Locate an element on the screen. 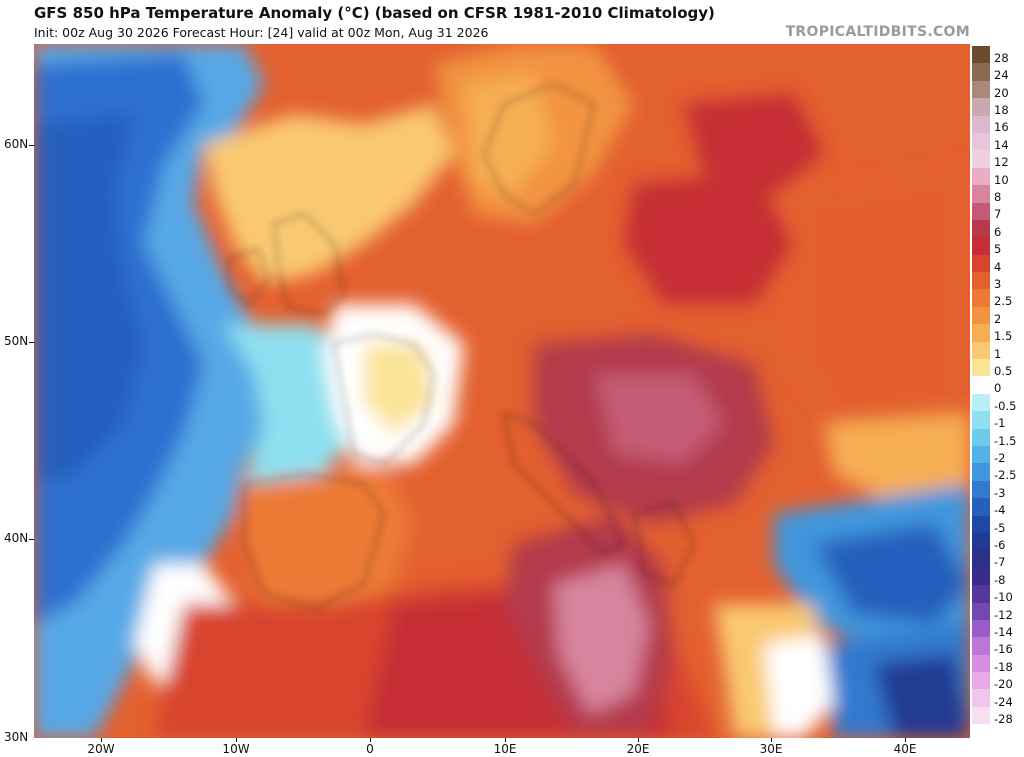 The image size is (1024, 757). colorbar-label: -5 is located at coordinates (1000, 527).